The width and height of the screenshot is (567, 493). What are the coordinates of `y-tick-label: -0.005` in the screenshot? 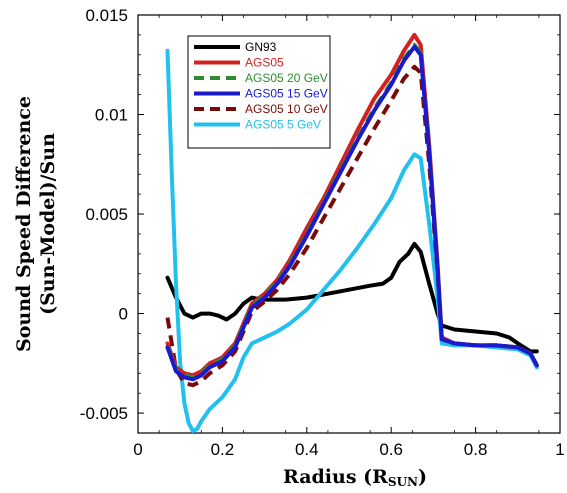 It's located at (104, 413).